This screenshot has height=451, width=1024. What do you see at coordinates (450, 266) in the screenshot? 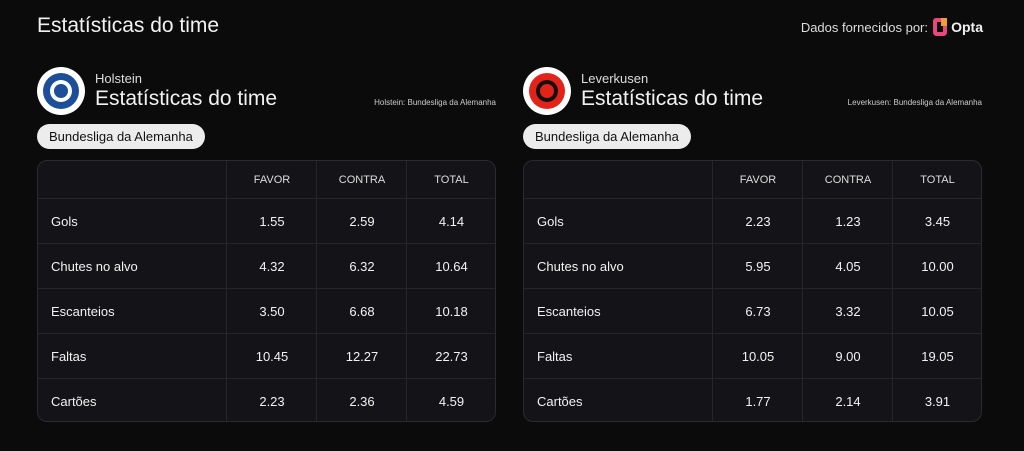
I see `stat-cell: 10.64` at bounding box center [450, 266].